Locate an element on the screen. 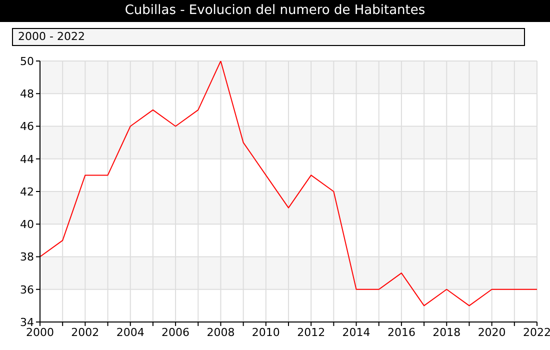 This screenshot has height=350, width=550. x-tick-label: 2020 is located at coordinates (492, 332).